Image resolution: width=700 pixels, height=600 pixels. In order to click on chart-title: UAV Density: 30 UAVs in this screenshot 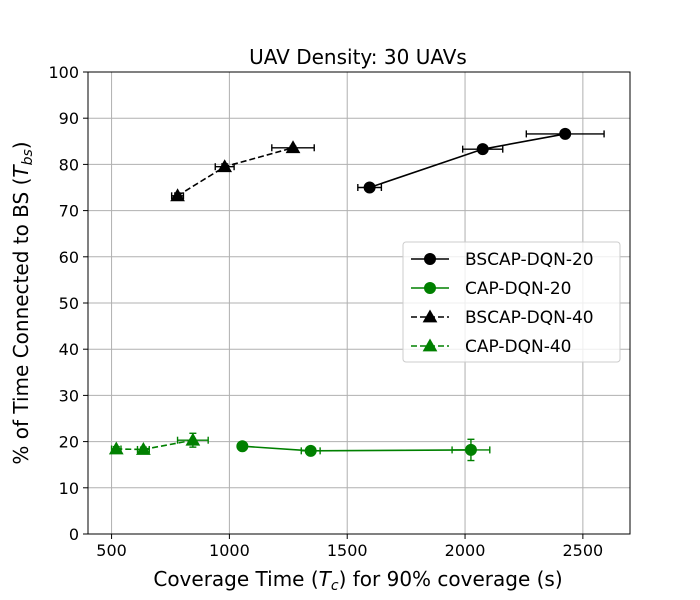, I will do `click(358, 57)`.